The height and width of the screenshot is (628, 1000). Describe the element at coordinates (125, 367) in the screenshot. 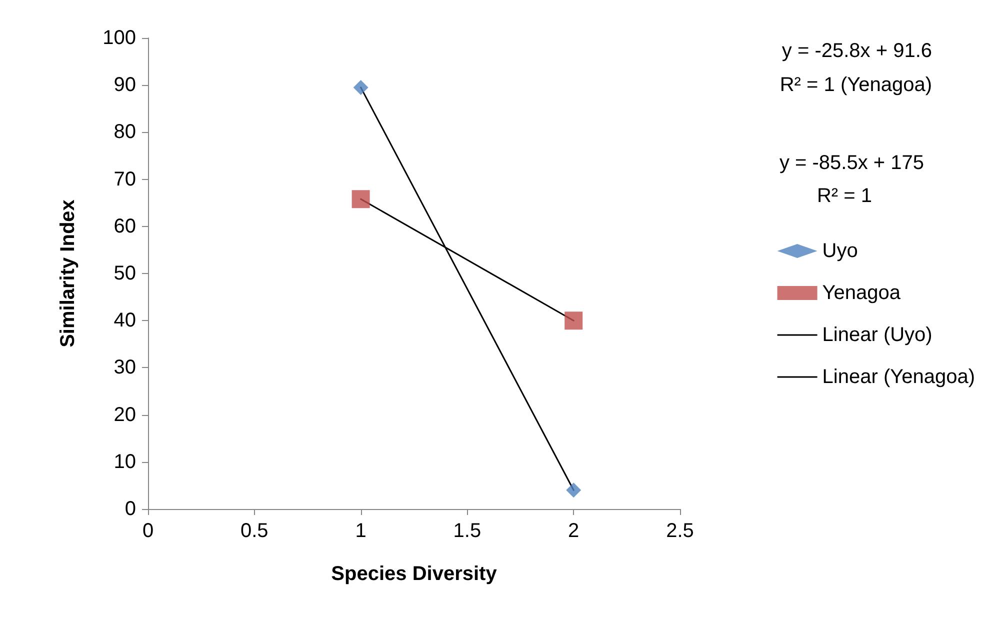

I see `y-tick-label: 30` at that location.